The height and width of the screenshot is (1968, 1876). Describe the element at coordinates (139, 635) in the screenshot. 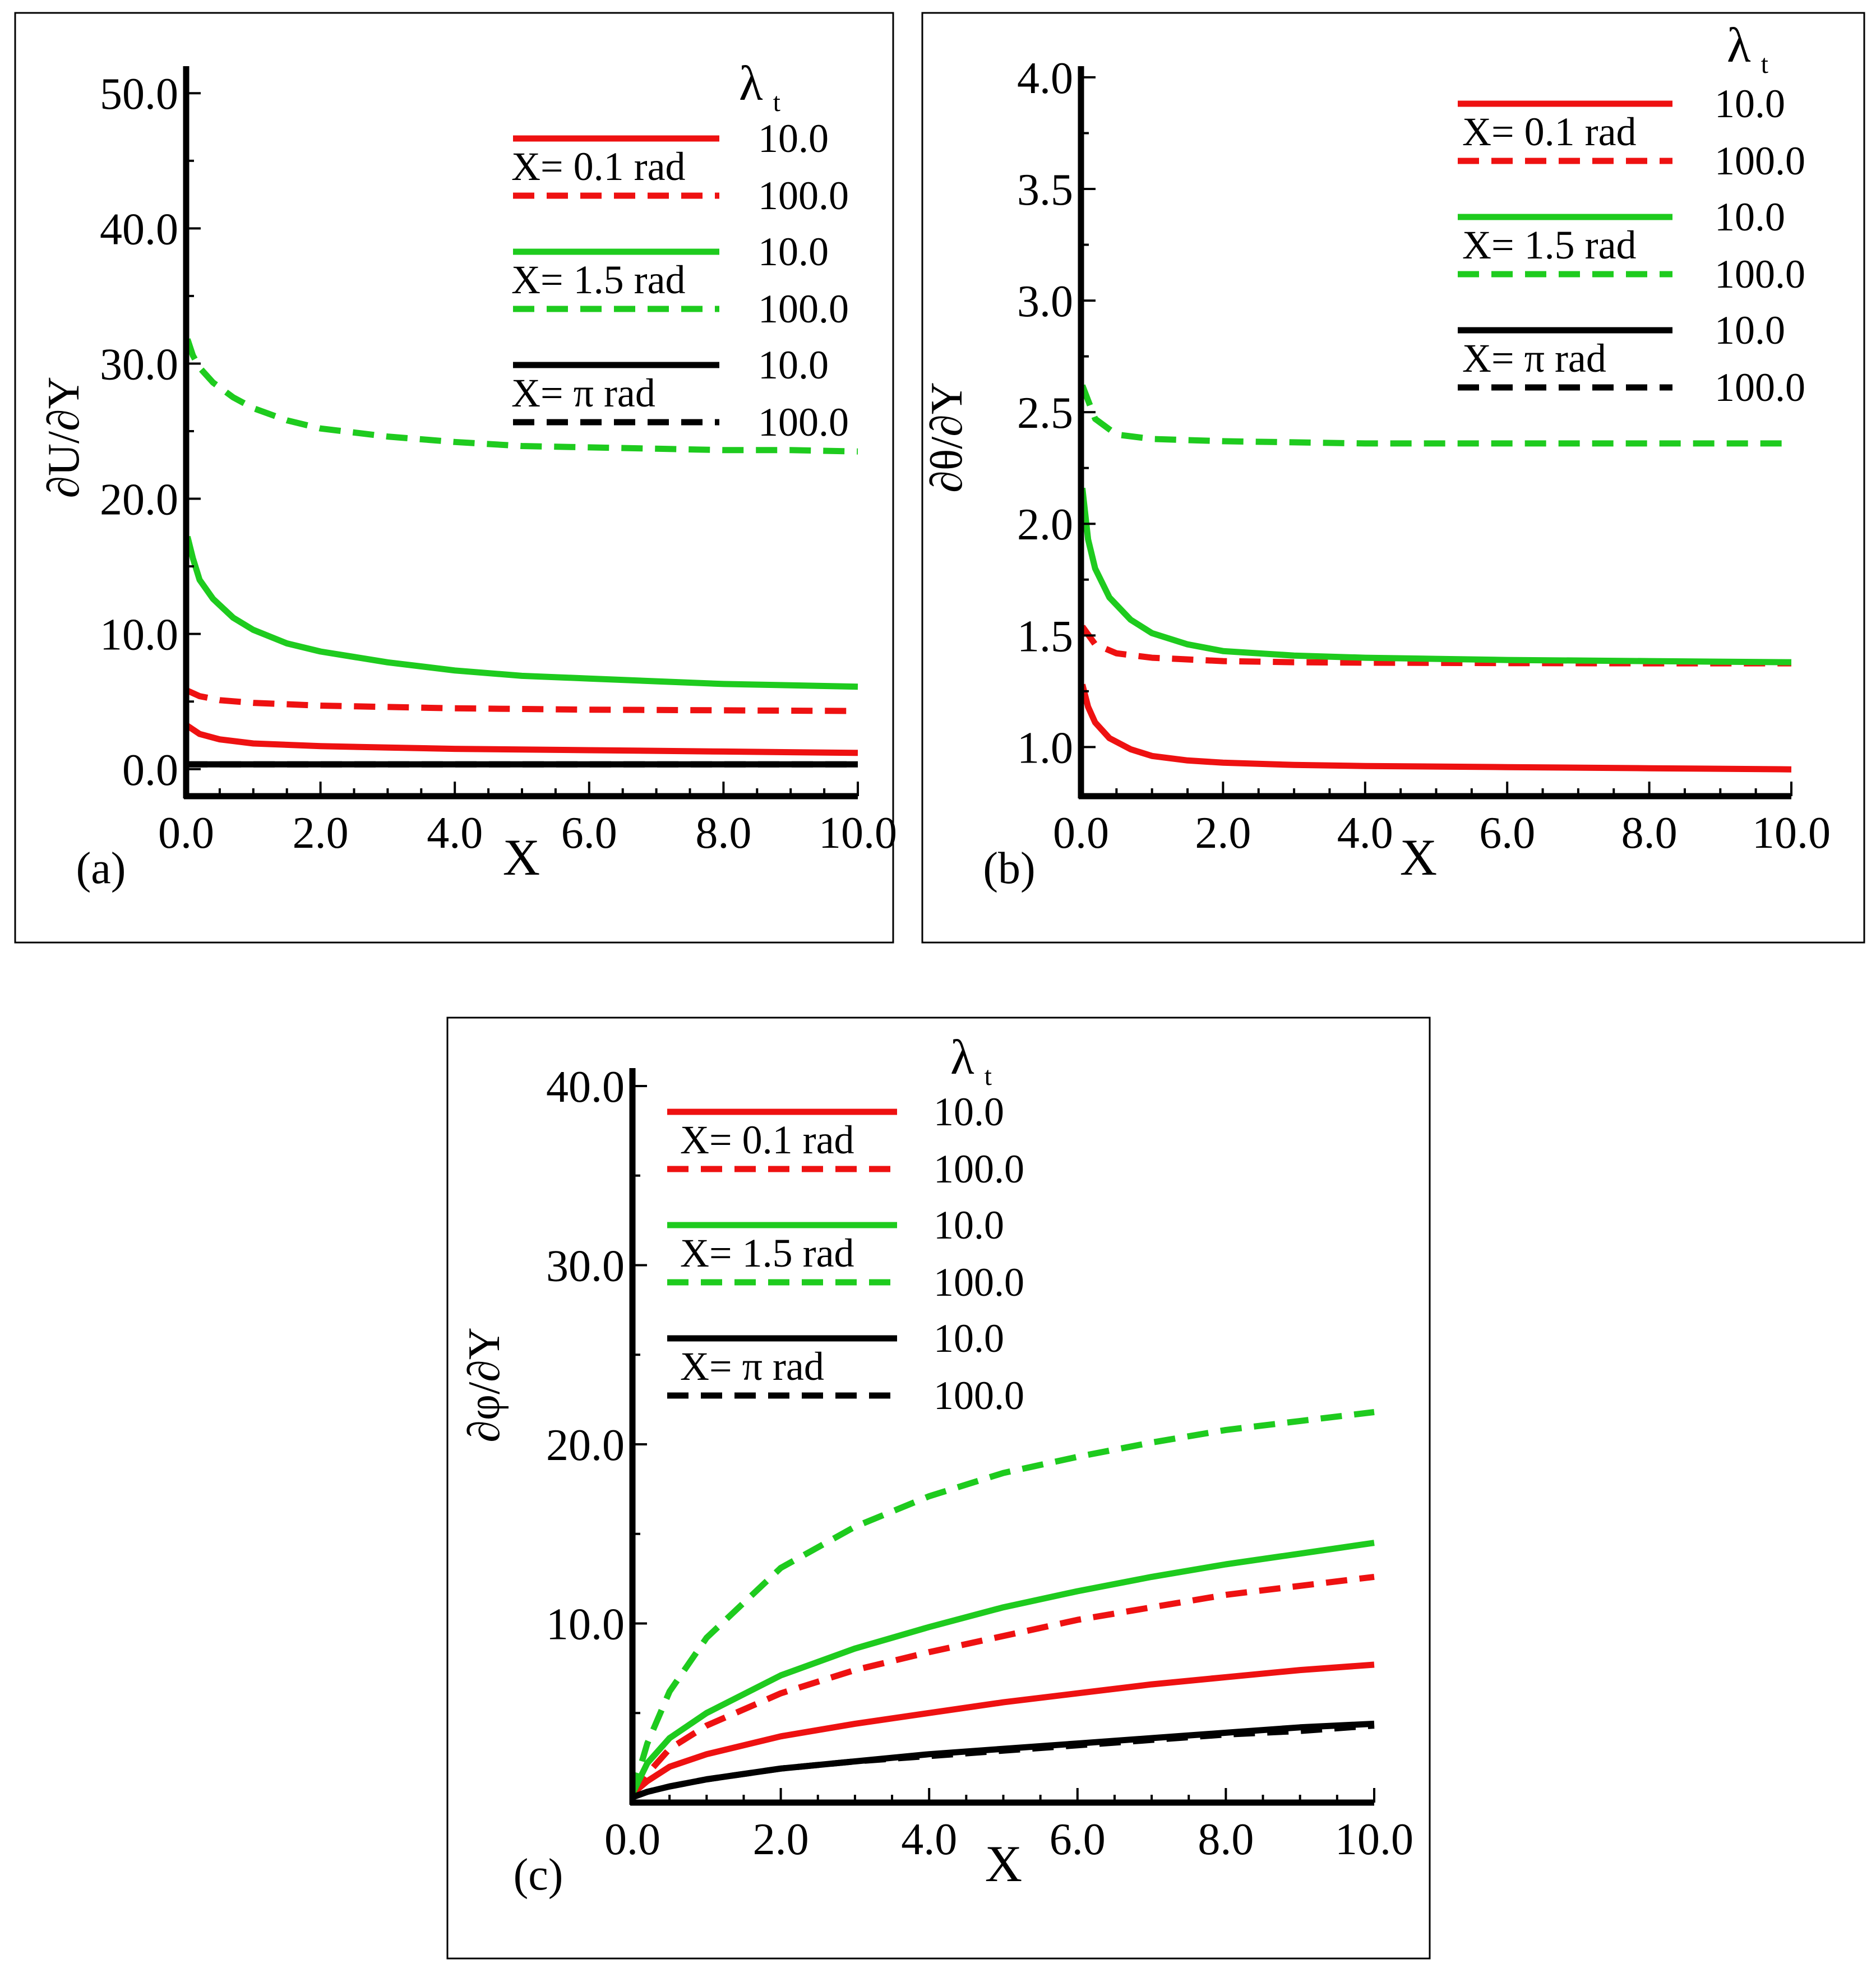

I see `y-tick-label: 10.0` at that location.